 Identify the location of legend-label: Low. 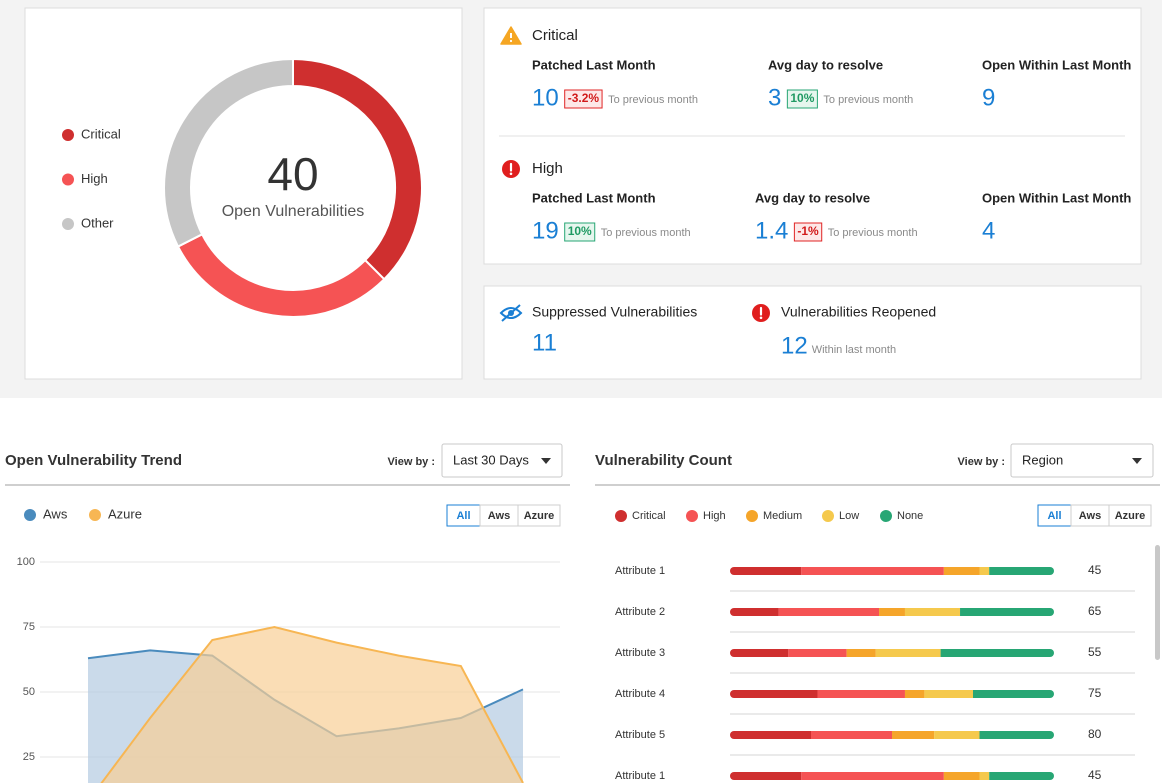
(849, 516).